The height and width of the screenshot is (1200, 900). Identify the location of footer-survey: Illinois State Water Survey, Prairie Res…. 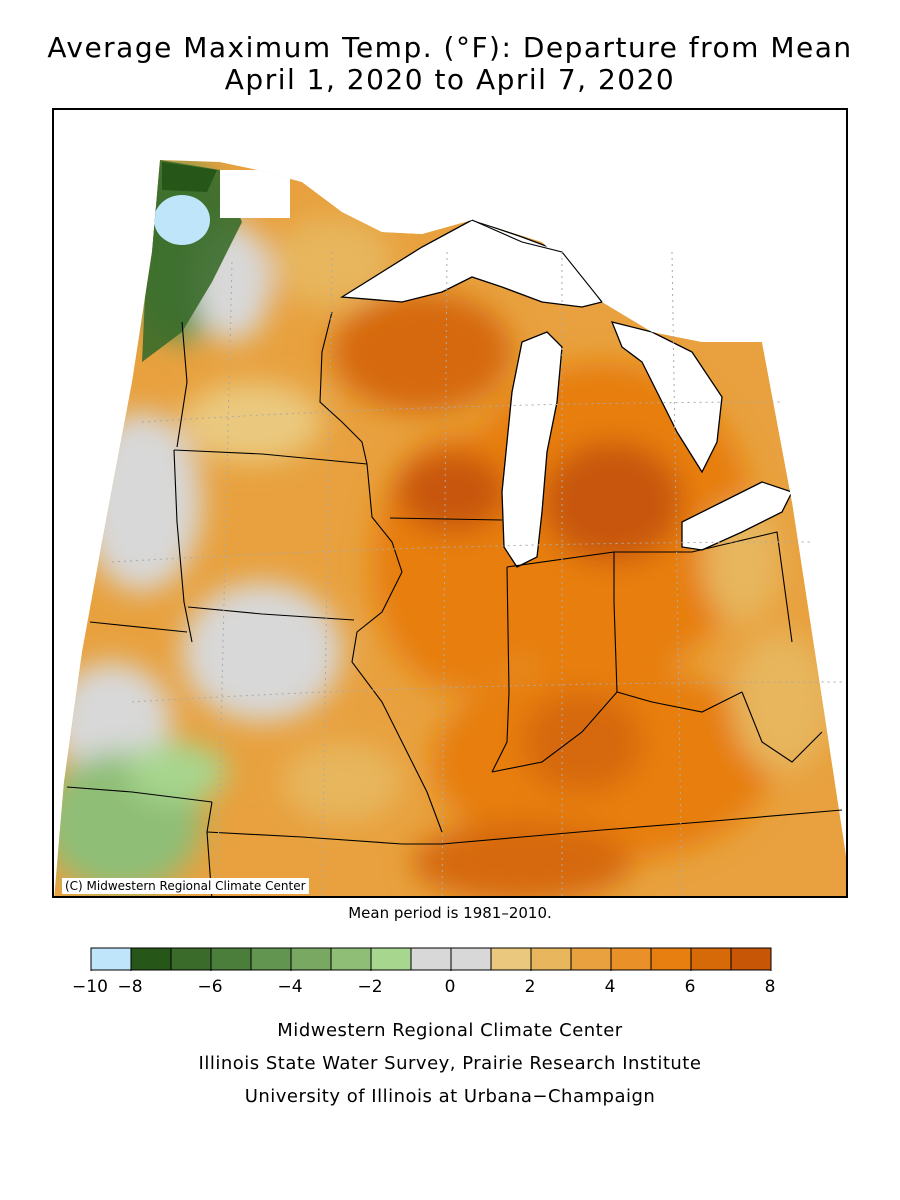
(450, 1063).